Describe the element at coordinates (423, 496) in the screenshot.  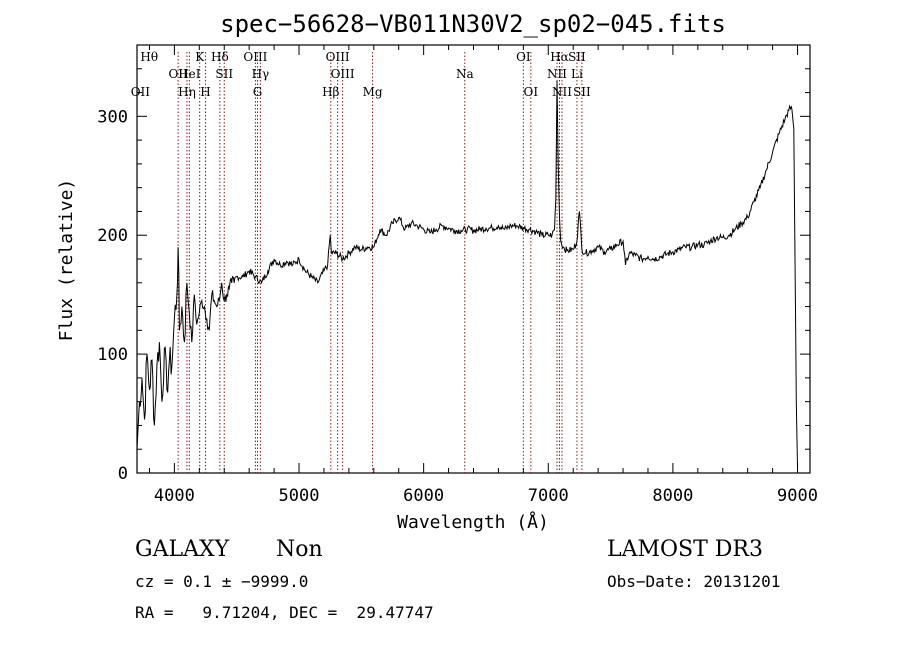
I see `x-tick-label: 6000` at that location.